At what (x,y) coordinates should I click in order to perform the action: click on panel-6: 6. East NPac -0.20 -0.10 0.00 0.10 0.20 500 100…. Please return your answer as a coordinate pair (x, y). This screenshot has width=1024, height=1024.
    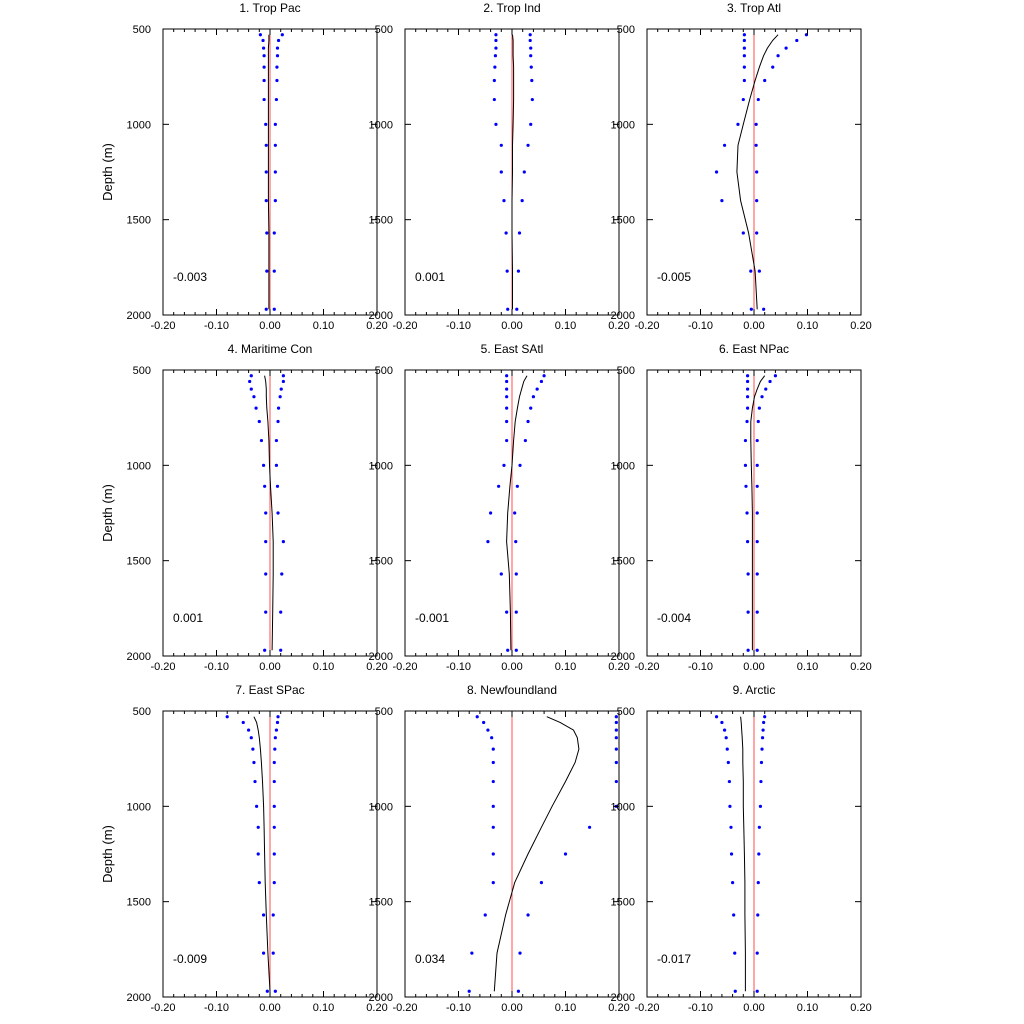
    Looking at the image, I should click on (741, 507).